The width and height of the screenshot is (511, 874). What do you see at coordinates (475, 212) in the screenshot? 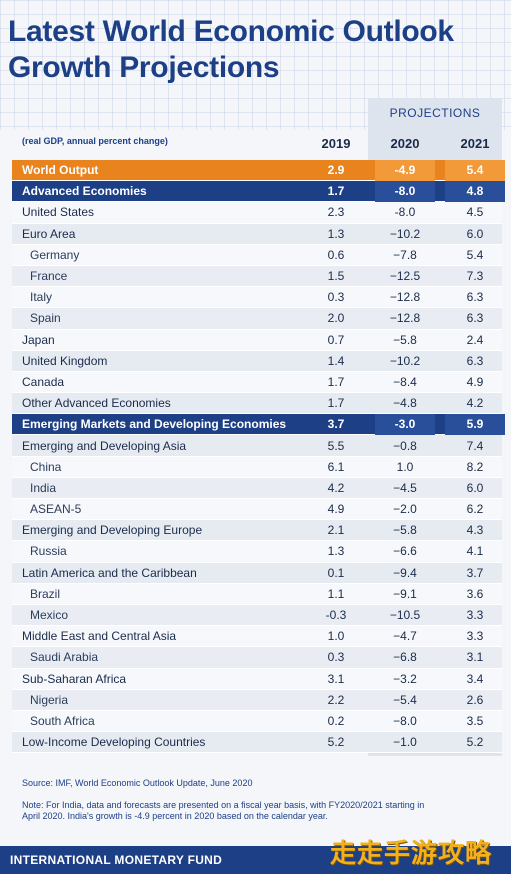
I see `value-cell-2021: 4.5` at bounding box center [475, 212].